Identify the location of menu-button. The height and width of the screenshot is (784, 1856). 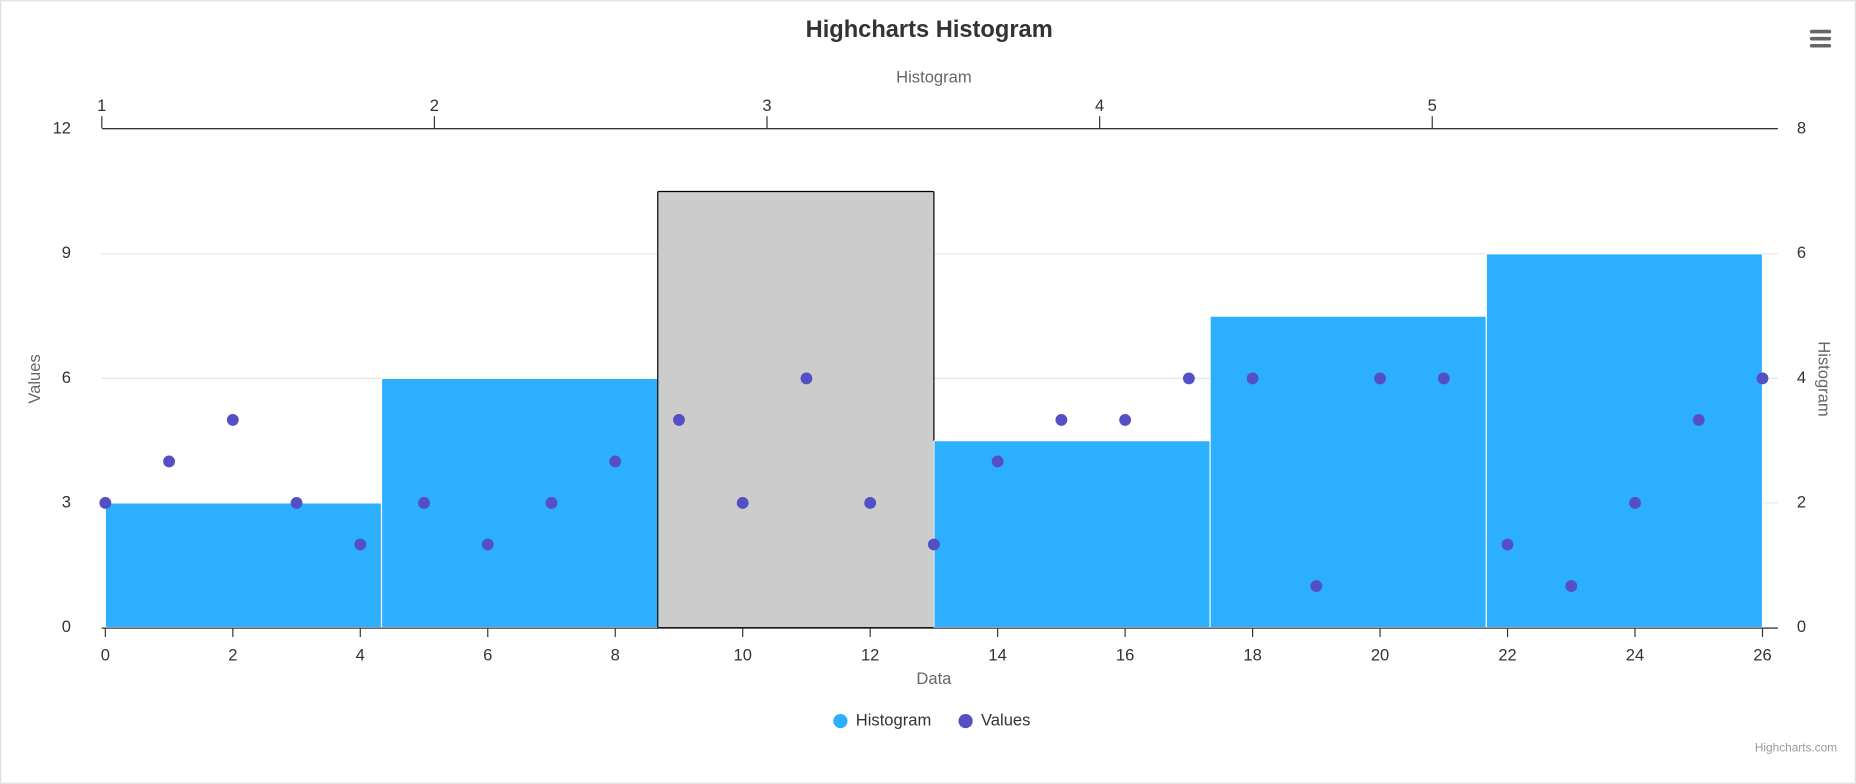
(1820, 38).